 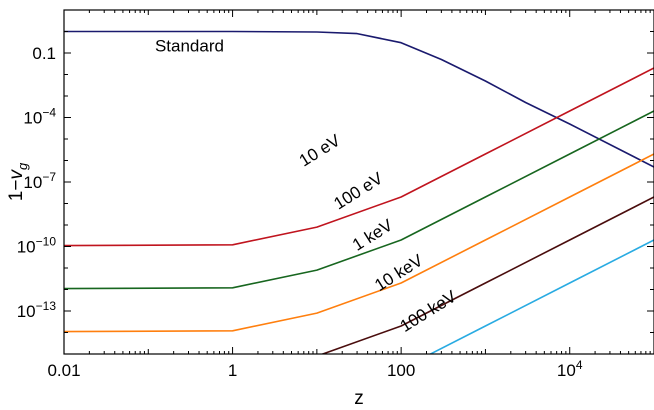 I want to click on svg-text: 1−vg, so click(x=18, y=181).